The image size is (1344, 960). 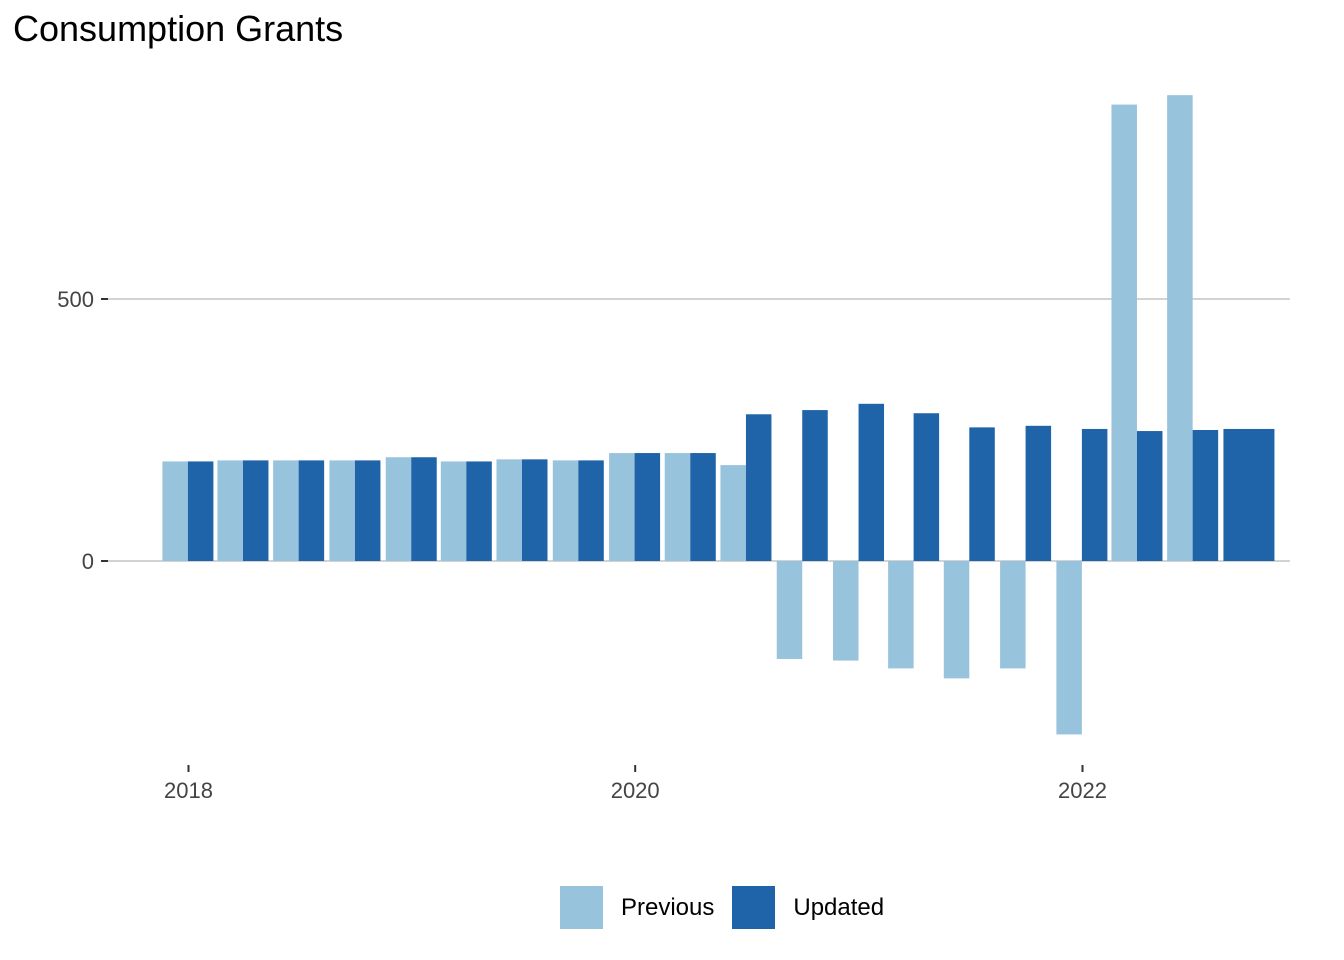 What do you see at coordinates (75, 299) in the screenshot?
I see `y-tick-label: 500` at bounding box center [75, 299].